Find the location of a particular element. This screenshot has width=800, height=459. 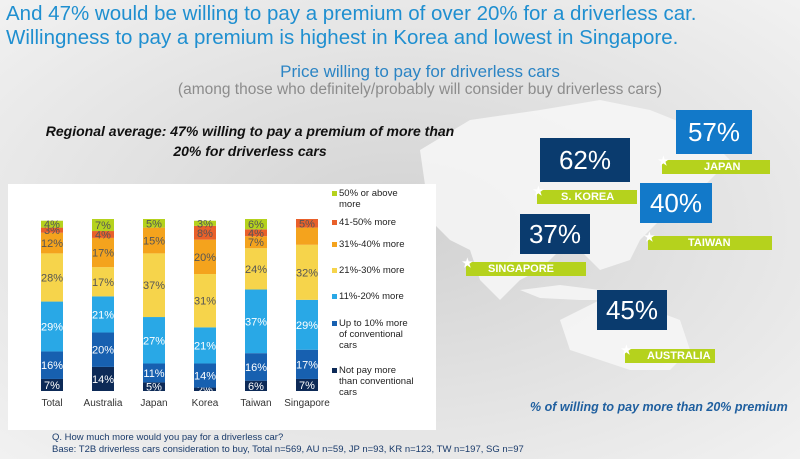

tag-singapore: ★ SINGAPORE is located at coordinates (524, 266).